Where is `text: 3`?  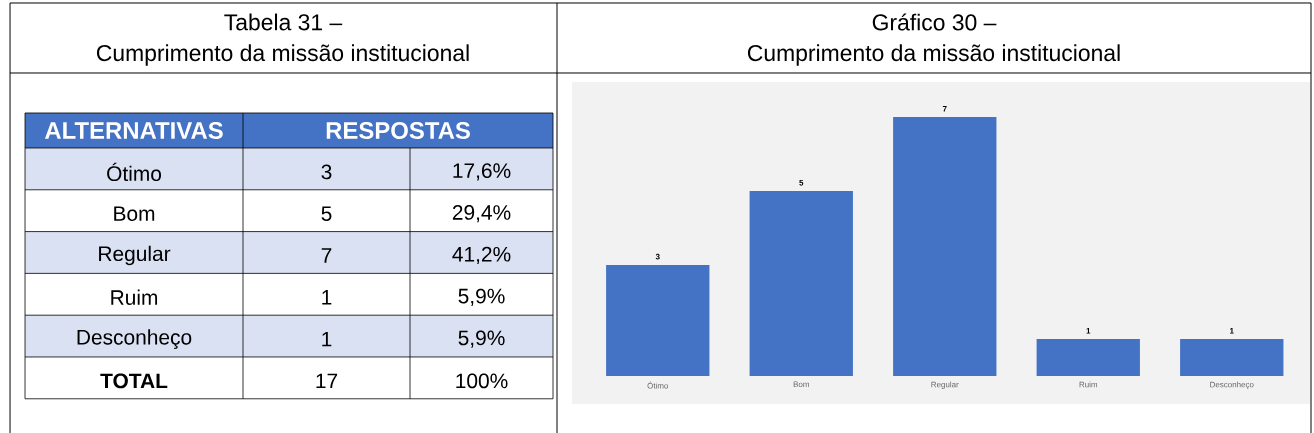 text: 3 is located at coordinates (326, 172).